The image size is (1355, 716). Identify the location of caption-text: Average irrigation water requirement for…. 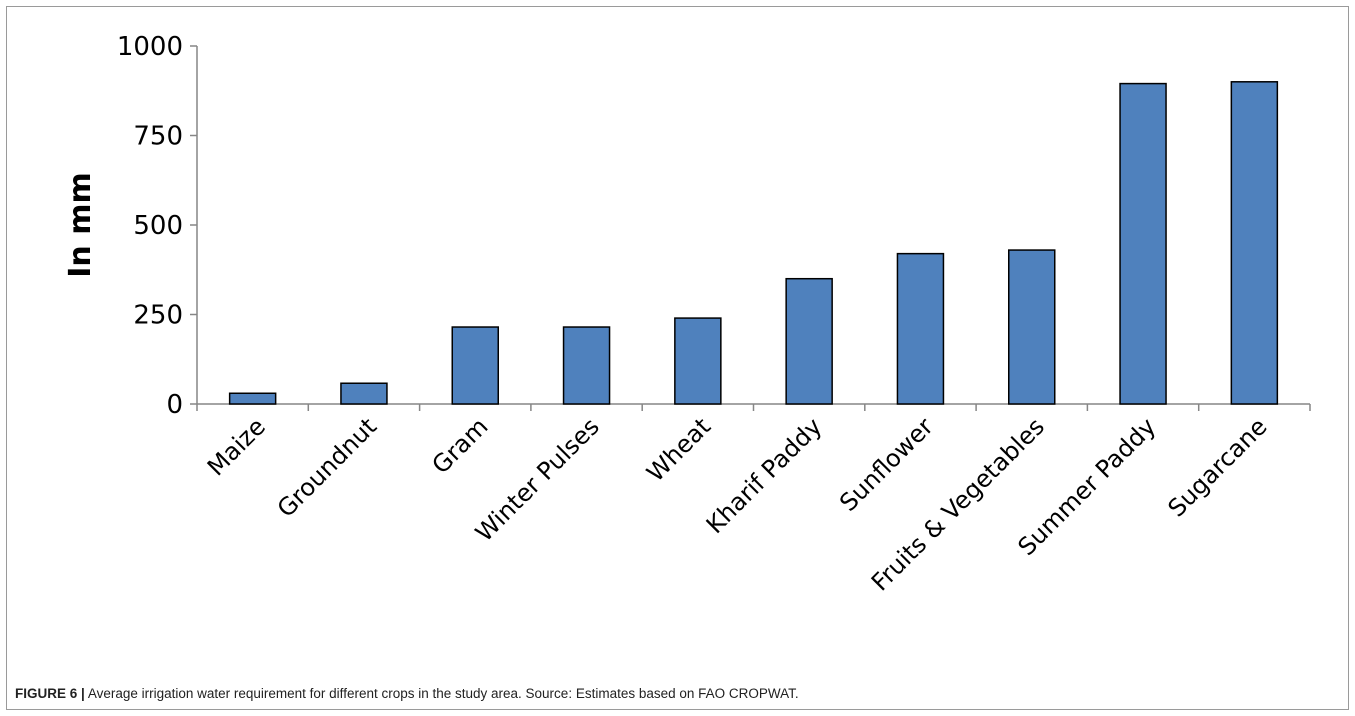
(443, 693).